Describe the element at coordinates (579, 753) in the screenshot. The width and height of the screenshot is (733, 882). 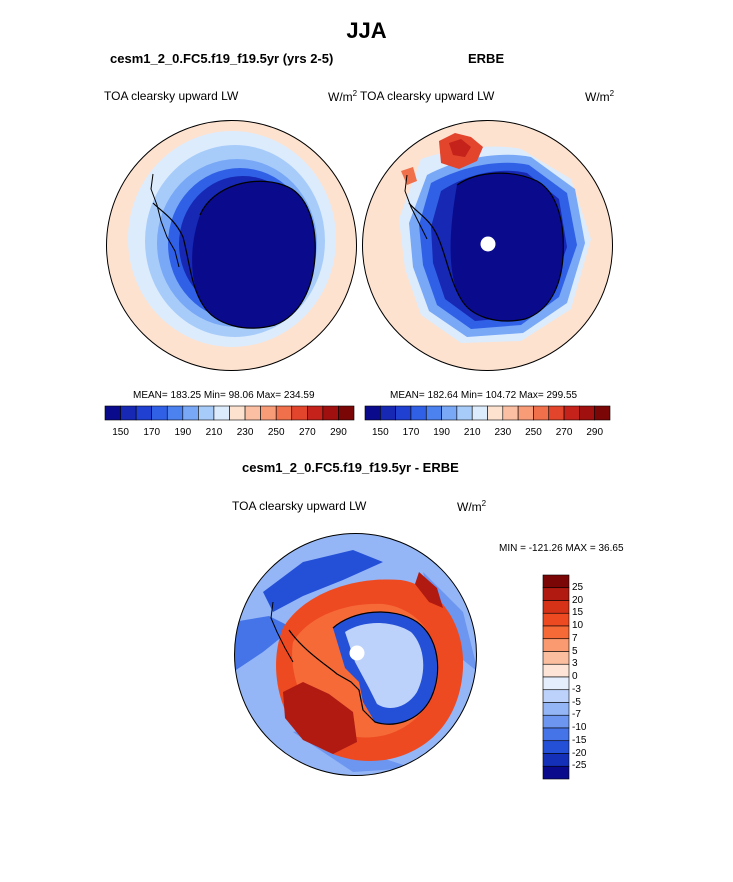
I see `diff-colorbar-tick-label: -20` at that location.